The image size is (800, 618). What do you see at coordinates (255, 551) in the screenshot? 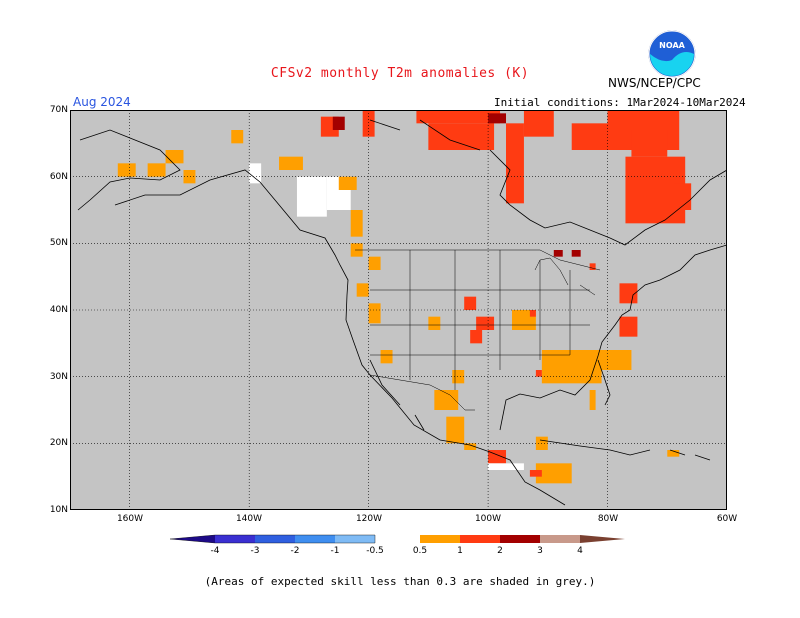
I see `colorbar-label: -3` at bounding box center [255, 551].